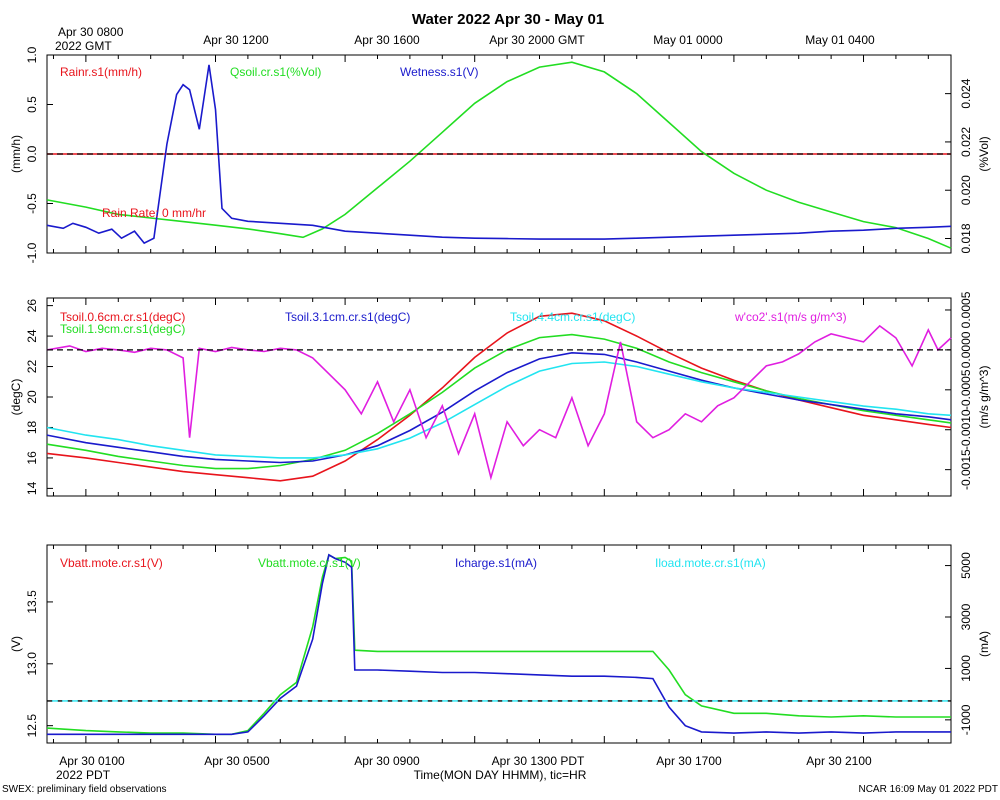 This screenshot has width=1000, height=800. I want to click on right-tick-label: 1000, so click(966, 668).